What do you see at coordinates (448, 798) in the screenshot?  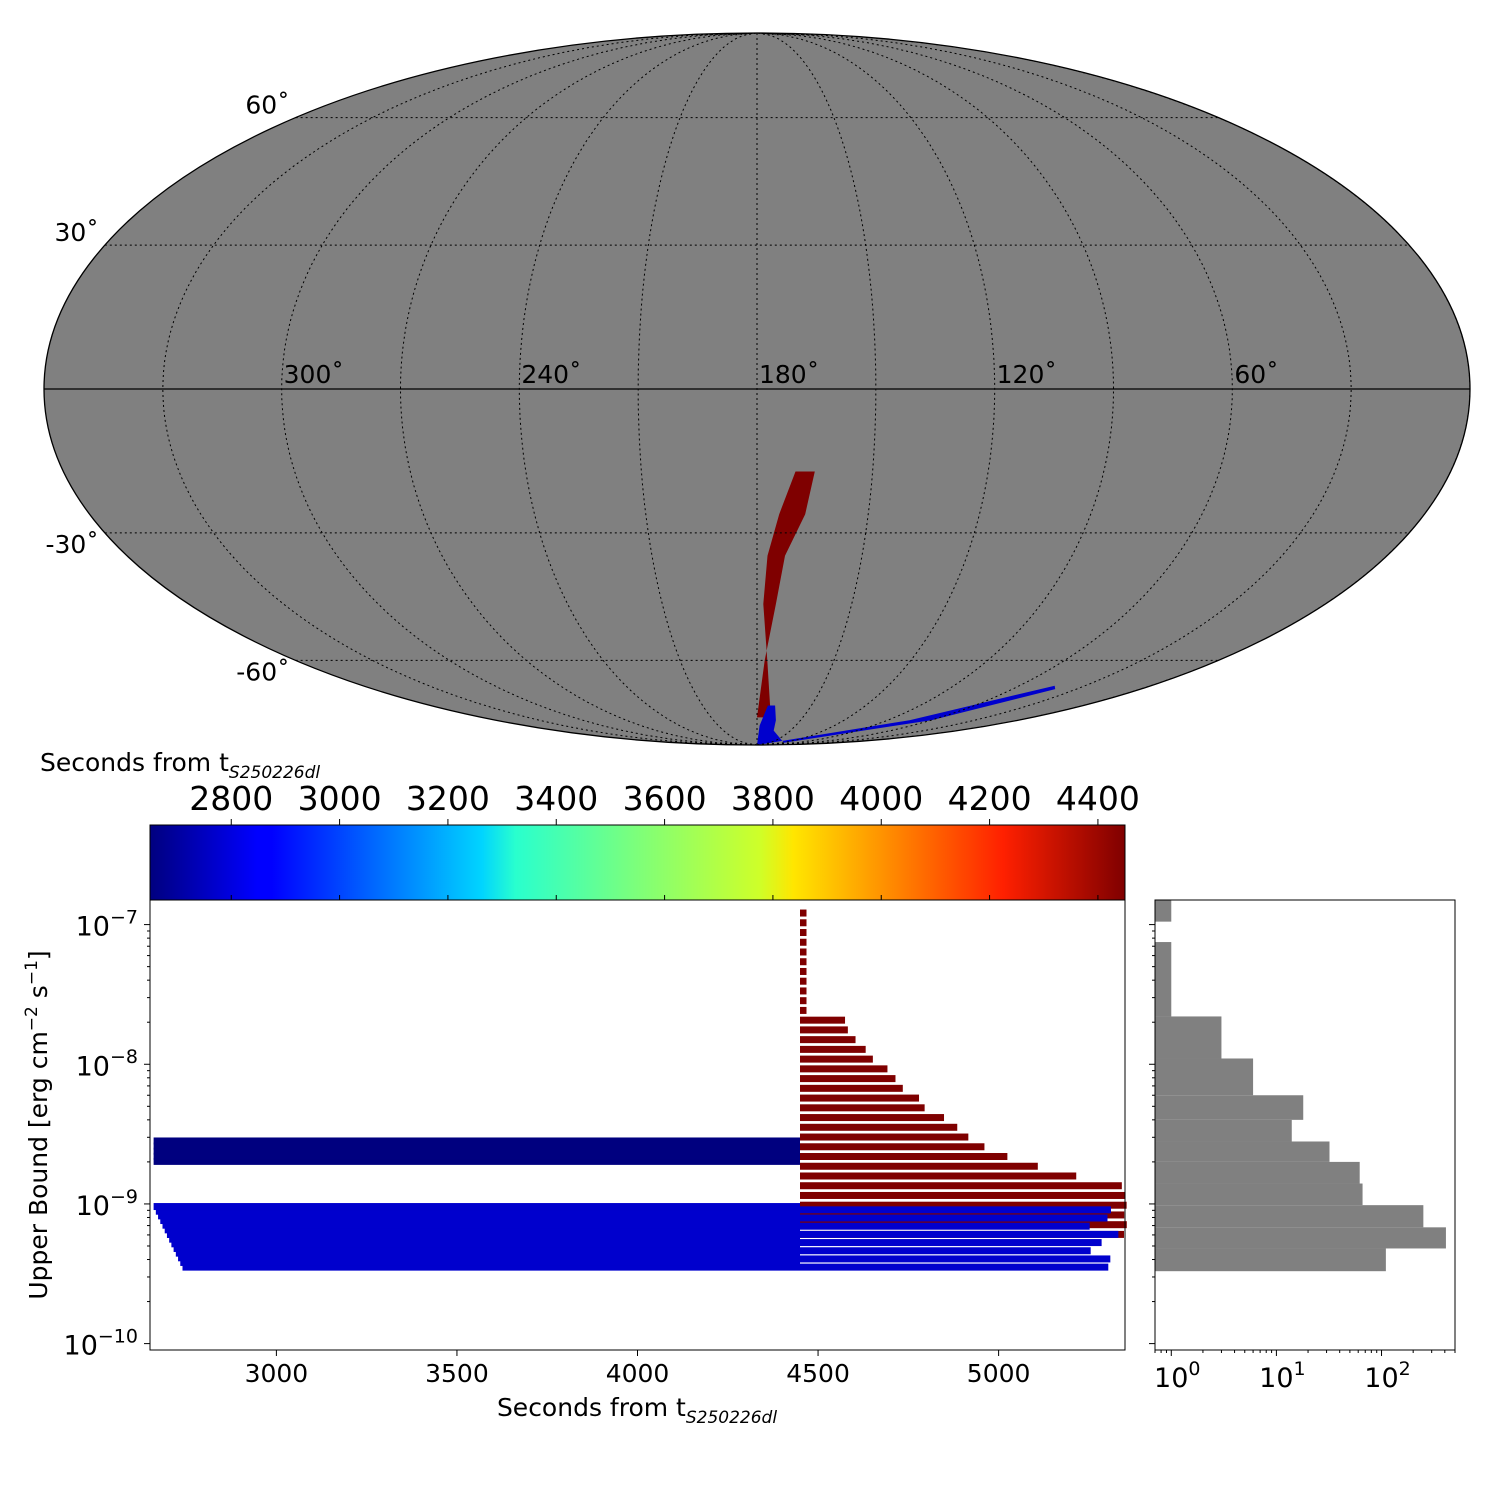 I see `colorbar-tick-label: 3200` at bounding box center [448, 798].